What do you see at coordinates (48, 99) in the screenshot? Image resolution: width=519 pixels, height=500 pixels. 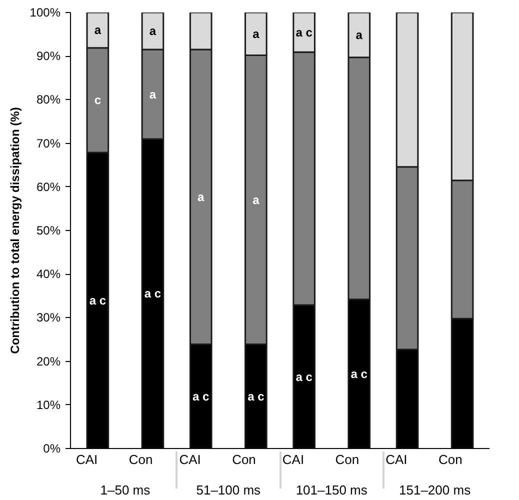 I see `y-tick-label: 80%` at bounding box center [48, 99].